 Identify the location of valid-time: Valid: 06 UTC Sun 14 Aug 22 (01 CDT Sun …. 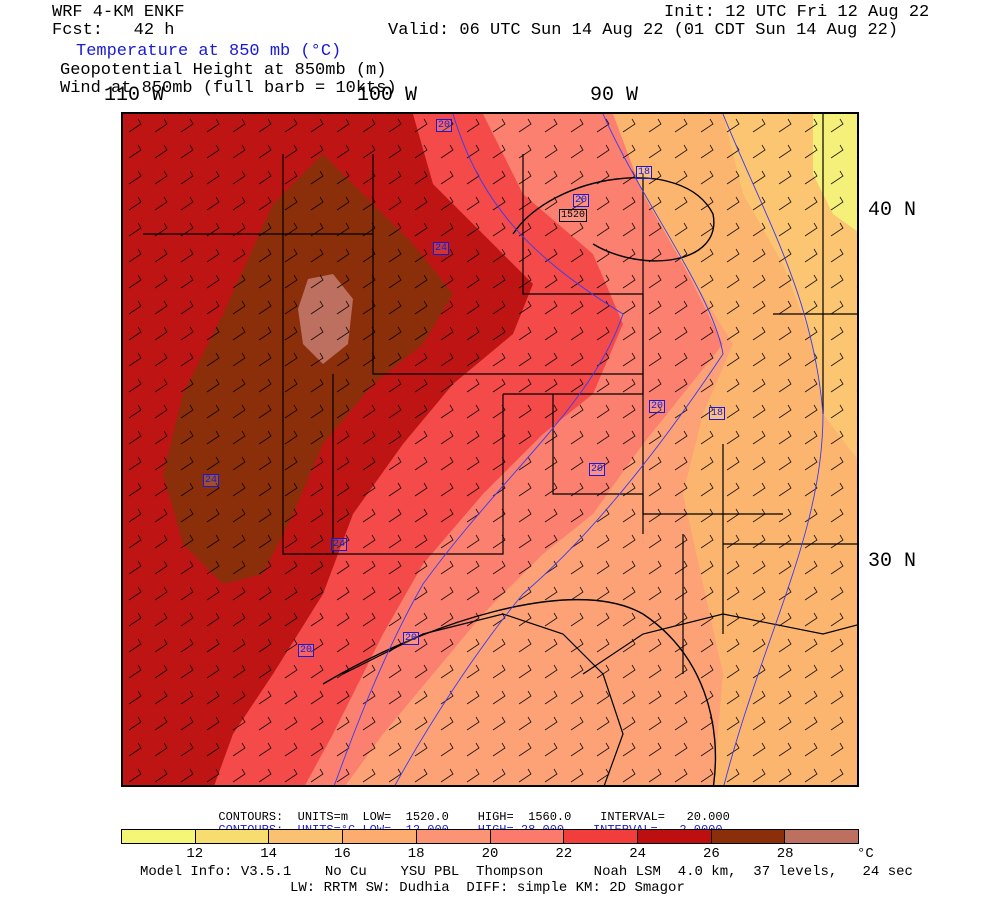
(643, 30).